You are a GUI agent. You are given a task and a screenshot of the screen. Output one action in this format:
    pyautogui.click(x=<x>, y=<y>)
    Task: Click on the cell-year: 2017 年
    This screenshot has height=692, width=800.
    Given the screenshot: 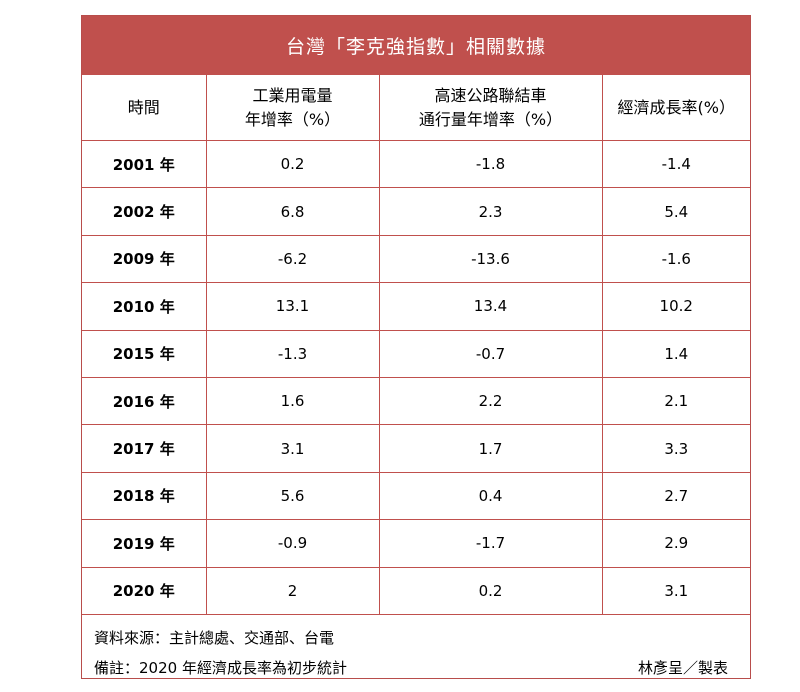 What is the action you would take?
    pyautogui.click(x=144, y=448)
    